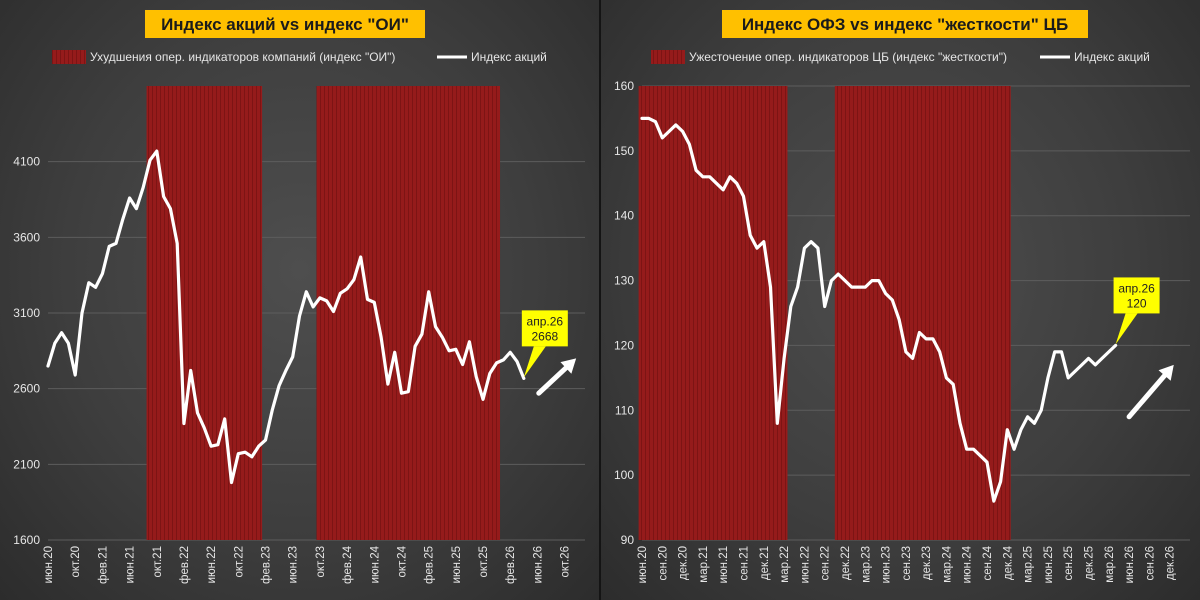  Describe the element at coordinates (624, 281) in the screenshot. I see `y-tick-label: 130` at that location.